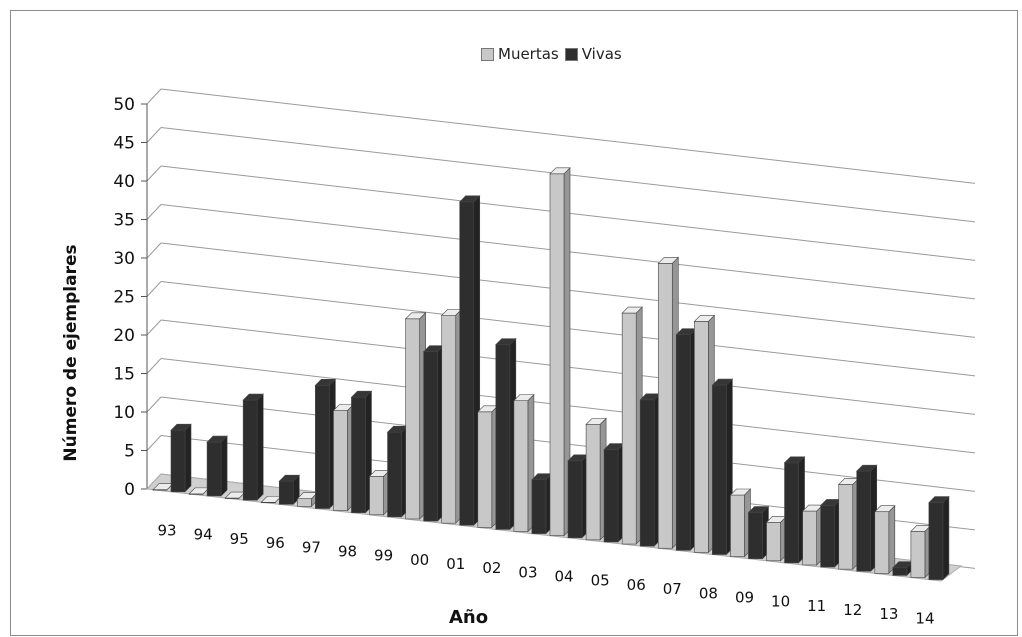 This screenshot has height=637, width=1022. I want to click on x-tick-label: 05, so click(600, 581).